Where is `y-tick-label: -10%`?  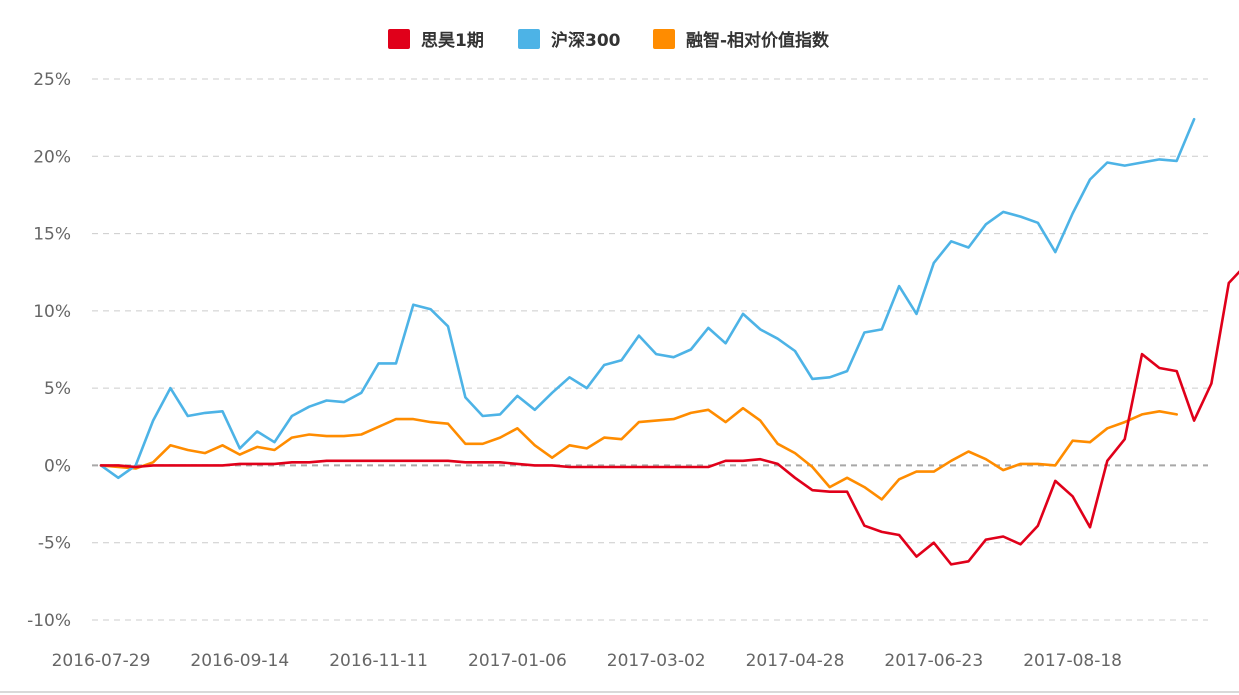
y-tick-label: -10% is located at coordinates (49, 621).